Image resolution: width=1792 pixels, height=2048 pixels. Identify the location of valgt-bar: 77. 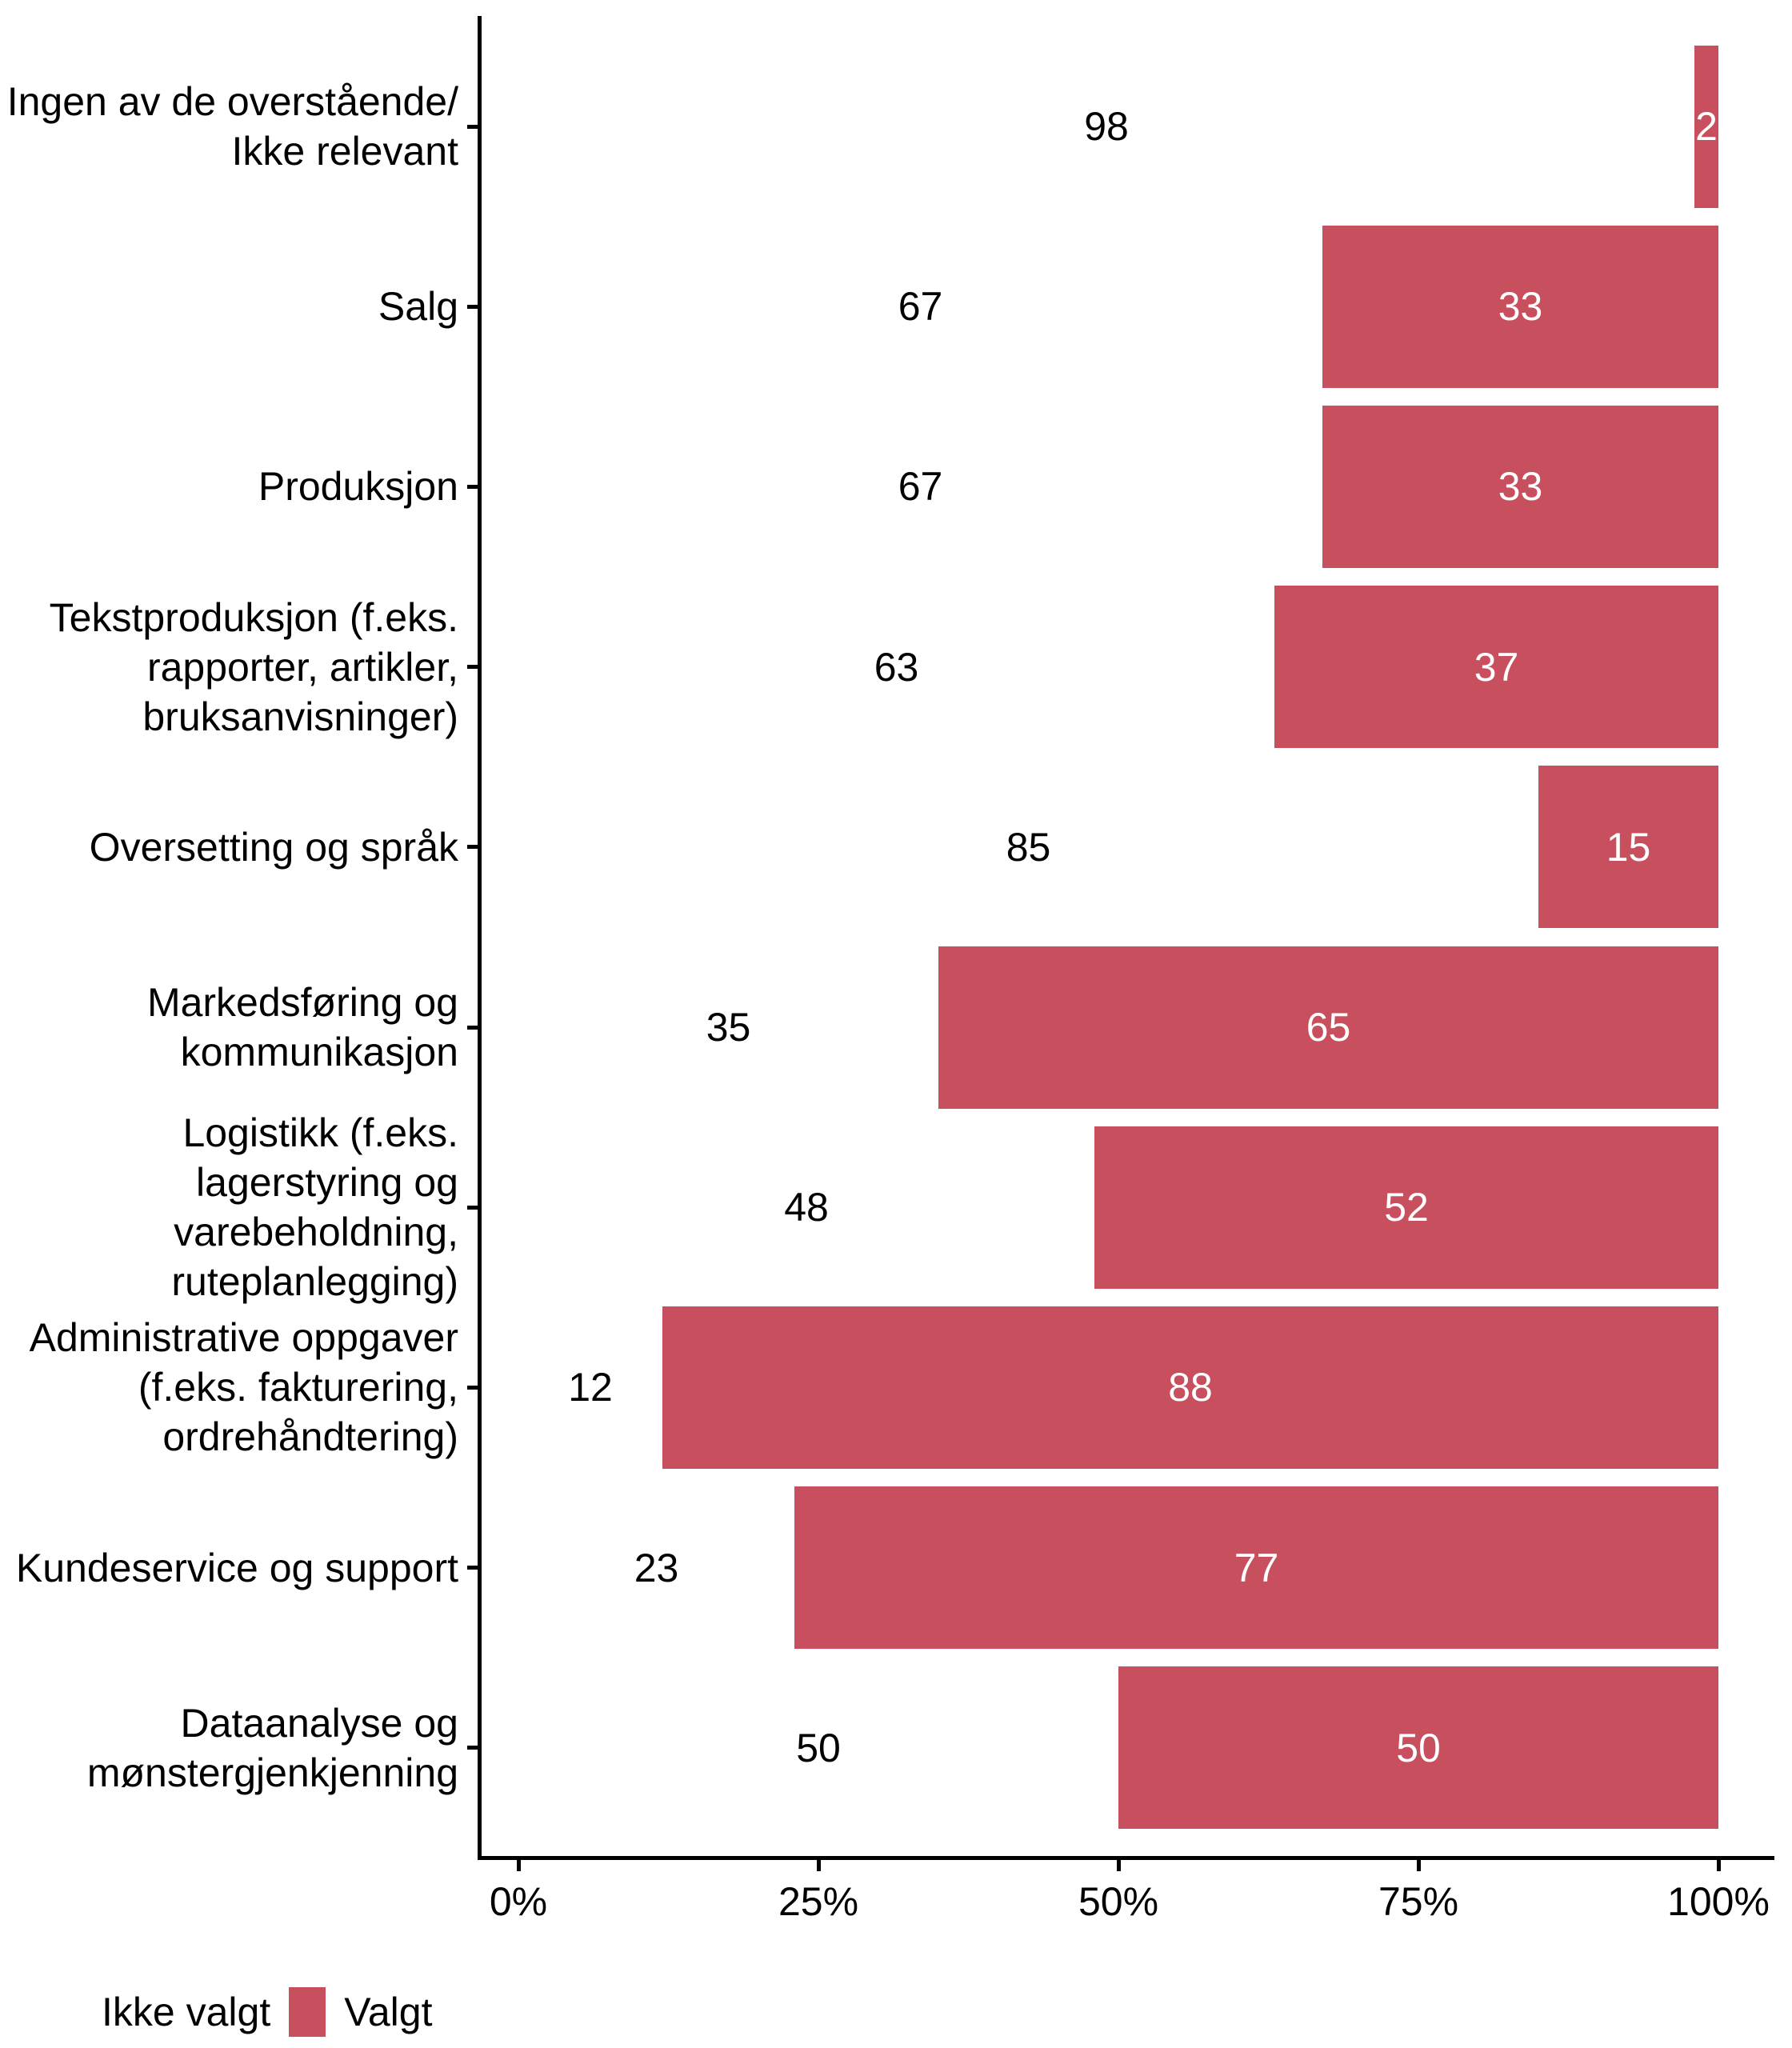
(1256, 1568).